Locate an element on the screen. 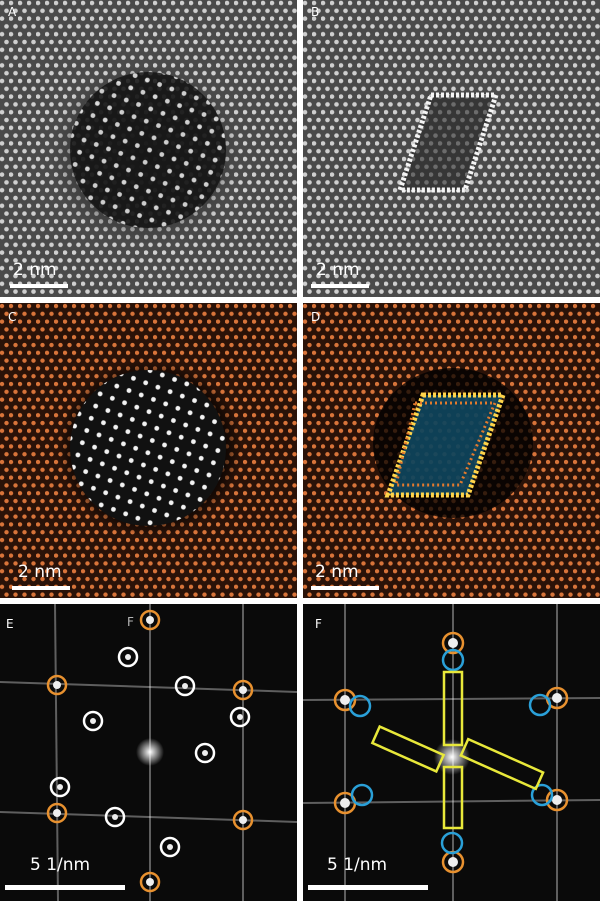 This screenshot has height=901, width=600. panel-label: C is located at coordinates (12, 317).